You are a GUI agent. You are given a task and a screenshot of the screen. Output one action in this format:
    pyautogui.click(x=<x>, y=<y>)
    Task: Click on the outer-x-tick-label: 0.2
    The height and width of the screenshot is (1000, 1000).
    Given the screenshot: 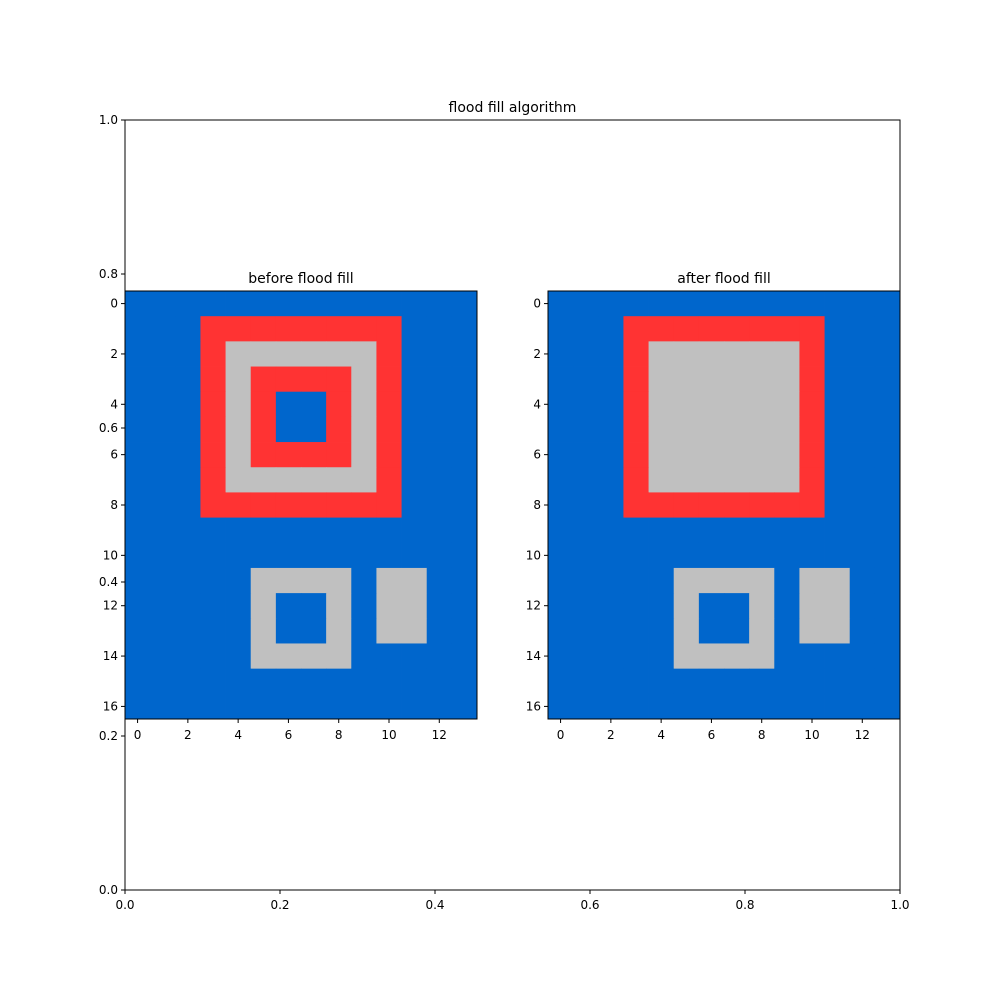 What is the action you would take?
    pyautogui.click(x=279, y=905)
    